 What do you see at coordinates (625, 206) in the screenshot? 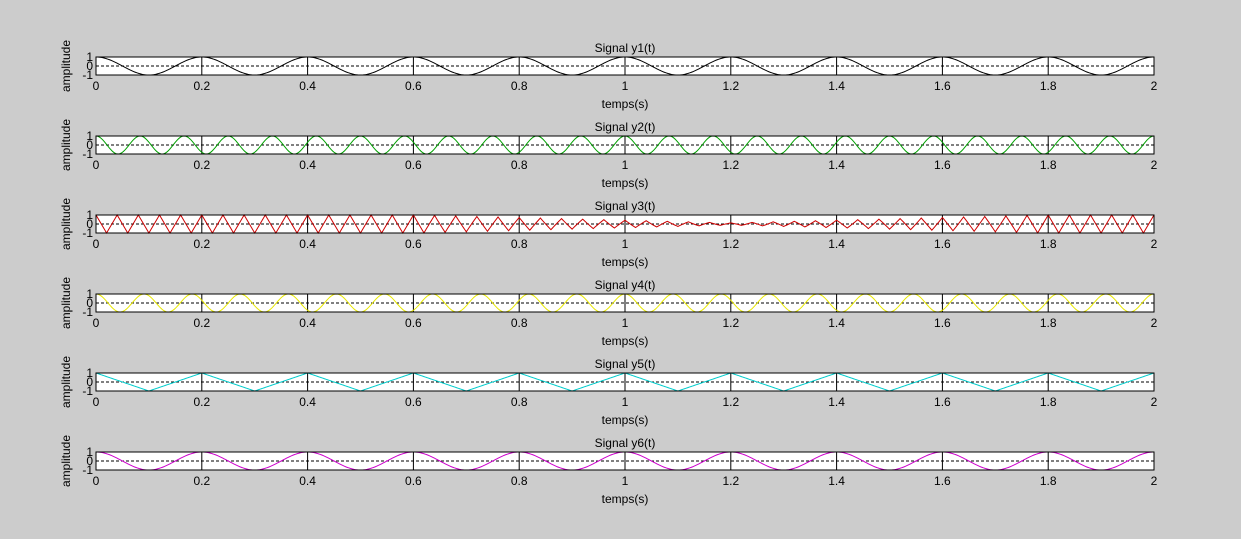
I see `chart-title: Signal y3(t)` at bounding box center [625, 206].